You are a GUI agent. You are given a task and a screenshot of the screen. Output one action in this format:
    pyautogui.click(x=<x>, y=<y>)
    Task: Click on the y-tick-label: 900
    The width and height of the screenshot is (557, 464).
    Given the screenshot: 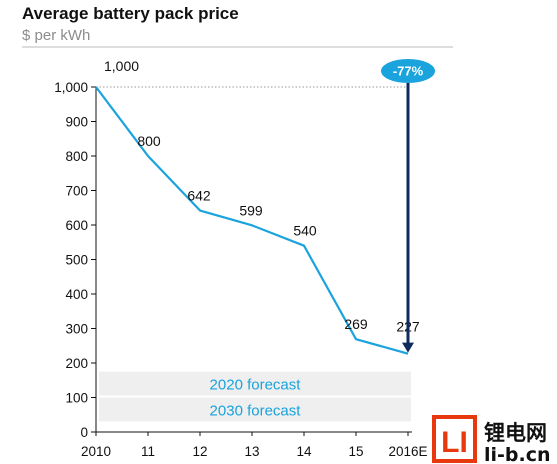 What is the action you would take?
    pyautogui.click(x=76, y=122)
    